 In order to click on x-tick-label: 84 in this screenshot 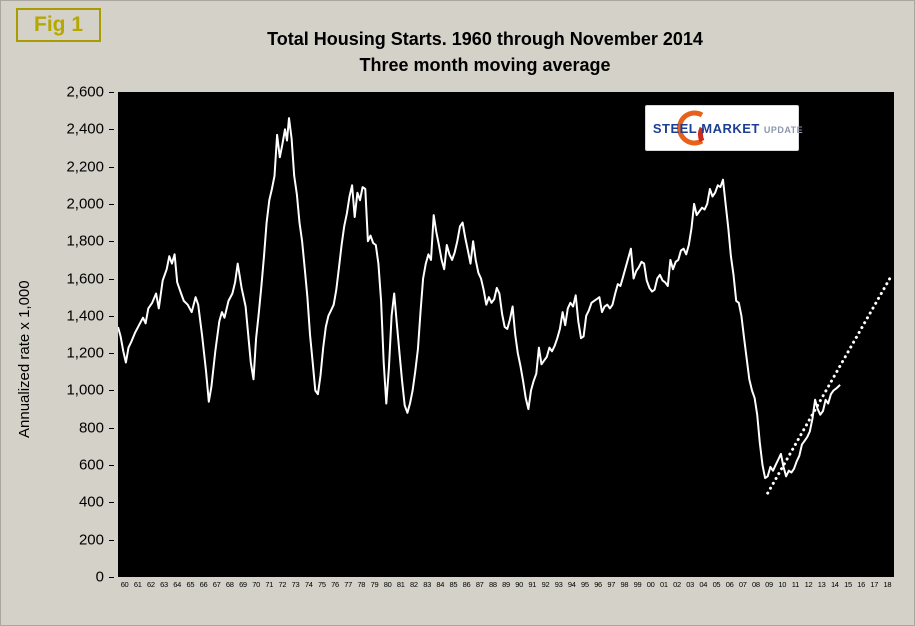, I will do `click(440, 584)`.